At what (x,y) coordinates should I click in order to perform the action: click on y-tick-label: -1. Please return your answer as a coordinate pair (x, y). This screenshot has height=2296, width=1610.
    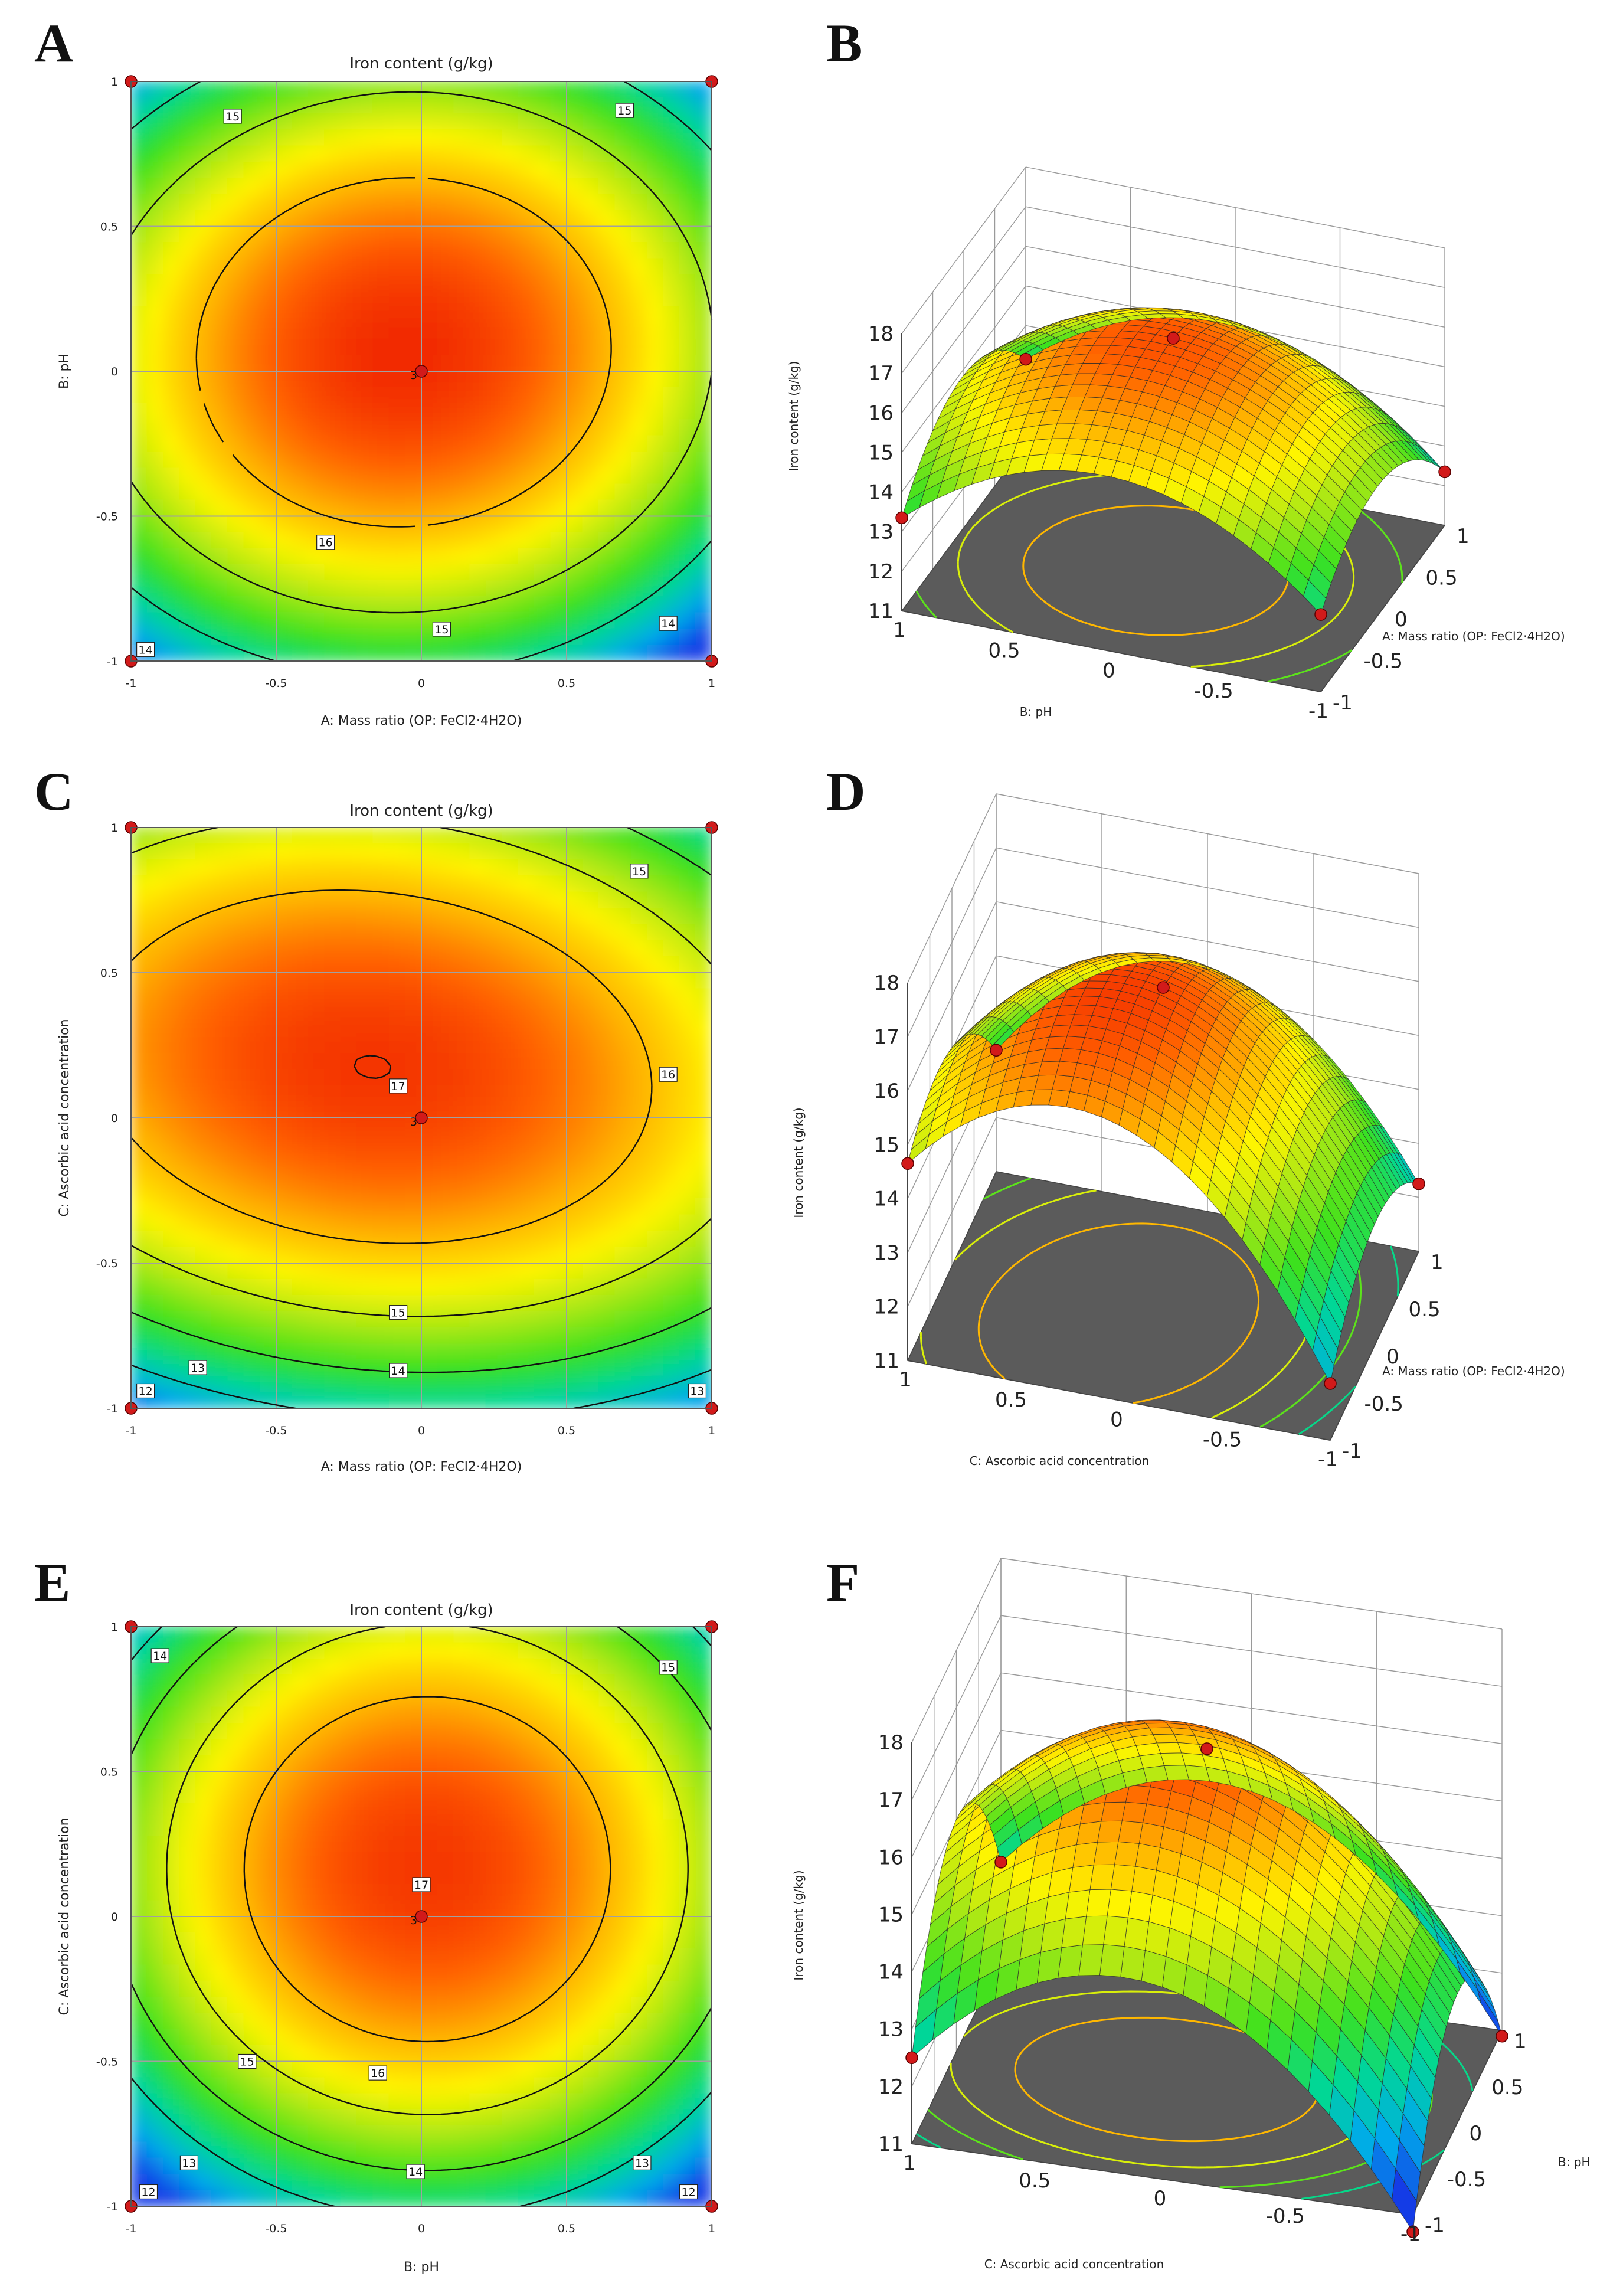
    Looking at the image, I should click on (112, 2206).